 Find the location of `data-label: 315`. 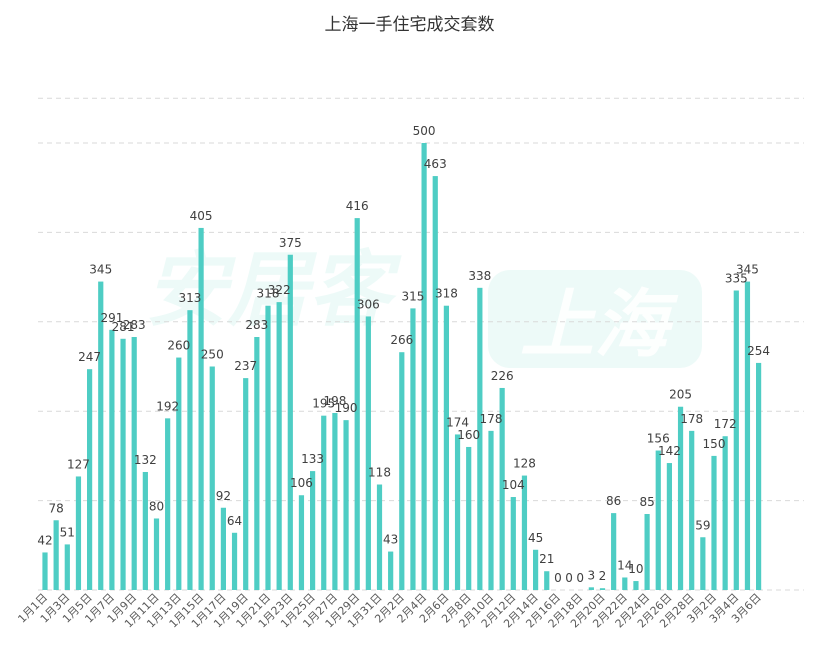

data-label: 315 is located at coordinates (412, 296).